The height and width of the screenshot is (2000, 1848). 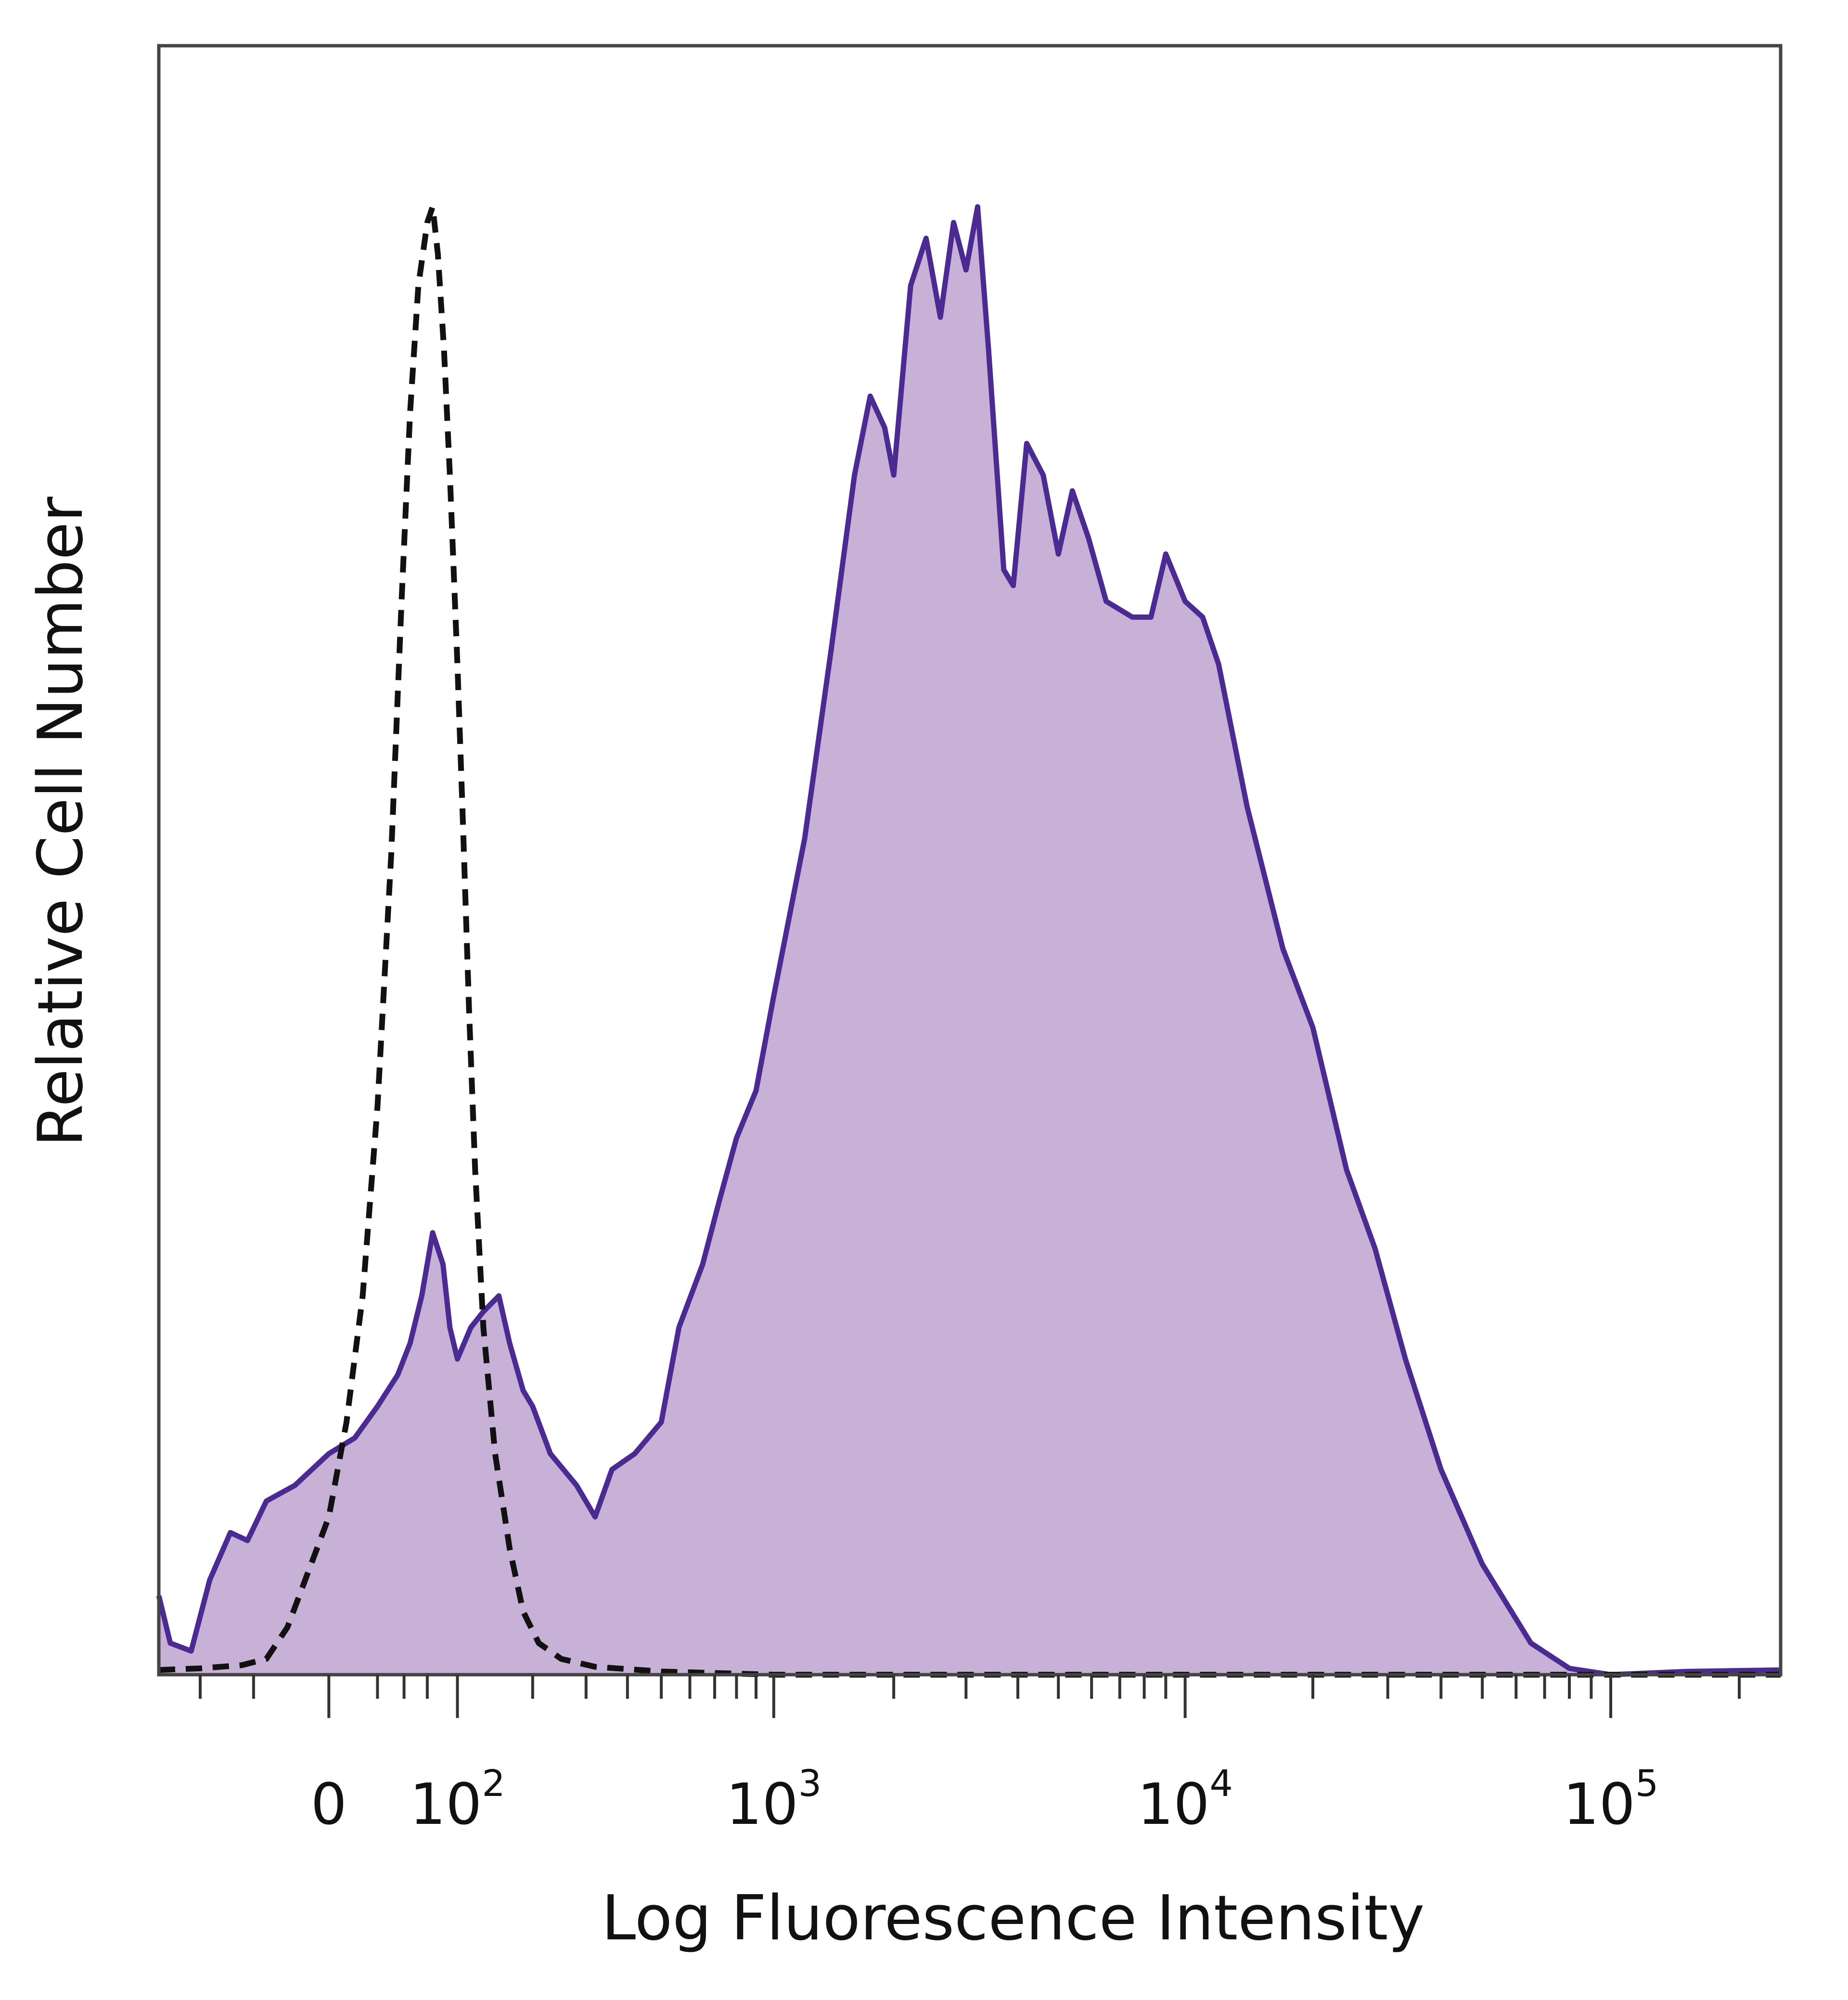 What do you see at coordinates (457, 1799) in the screenshot?
I see `x-tick-label: 10²` at bounding box center [457, 1799].